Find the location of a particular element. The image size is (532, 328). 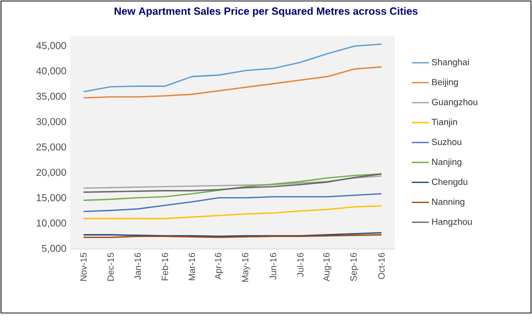

y-tick-label: 40,000 is located at coordinates (51, 71).